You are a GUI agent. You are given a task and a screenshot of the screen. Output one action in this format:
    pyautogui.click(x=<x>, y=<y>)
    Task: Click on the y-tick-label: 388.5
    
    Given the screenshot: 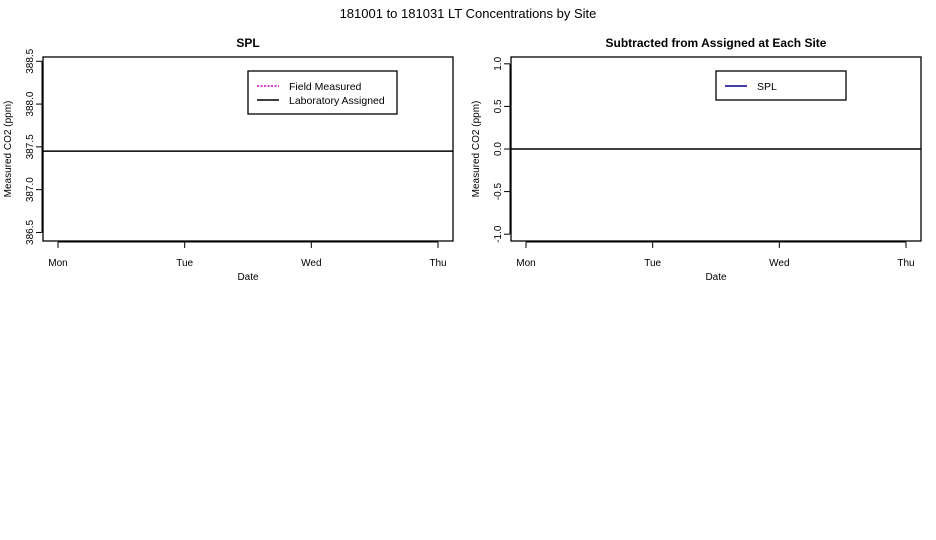 What is the action you would take?
    pyautogui.click(x=30, y=60)
    